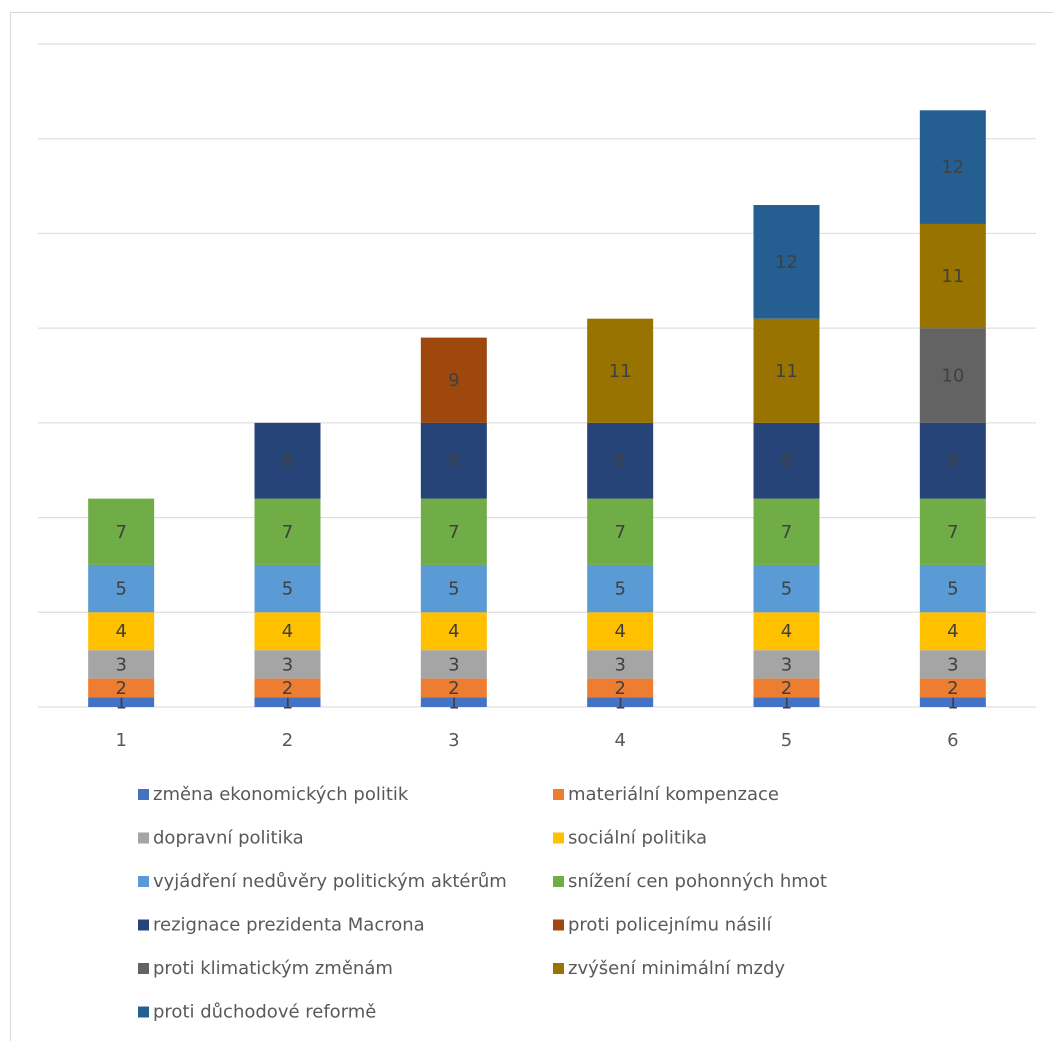  Describe the element at coordinates (289, 925) in the screenshot. I see `legend-label: rezignace prezidenta Macrona` at that location.